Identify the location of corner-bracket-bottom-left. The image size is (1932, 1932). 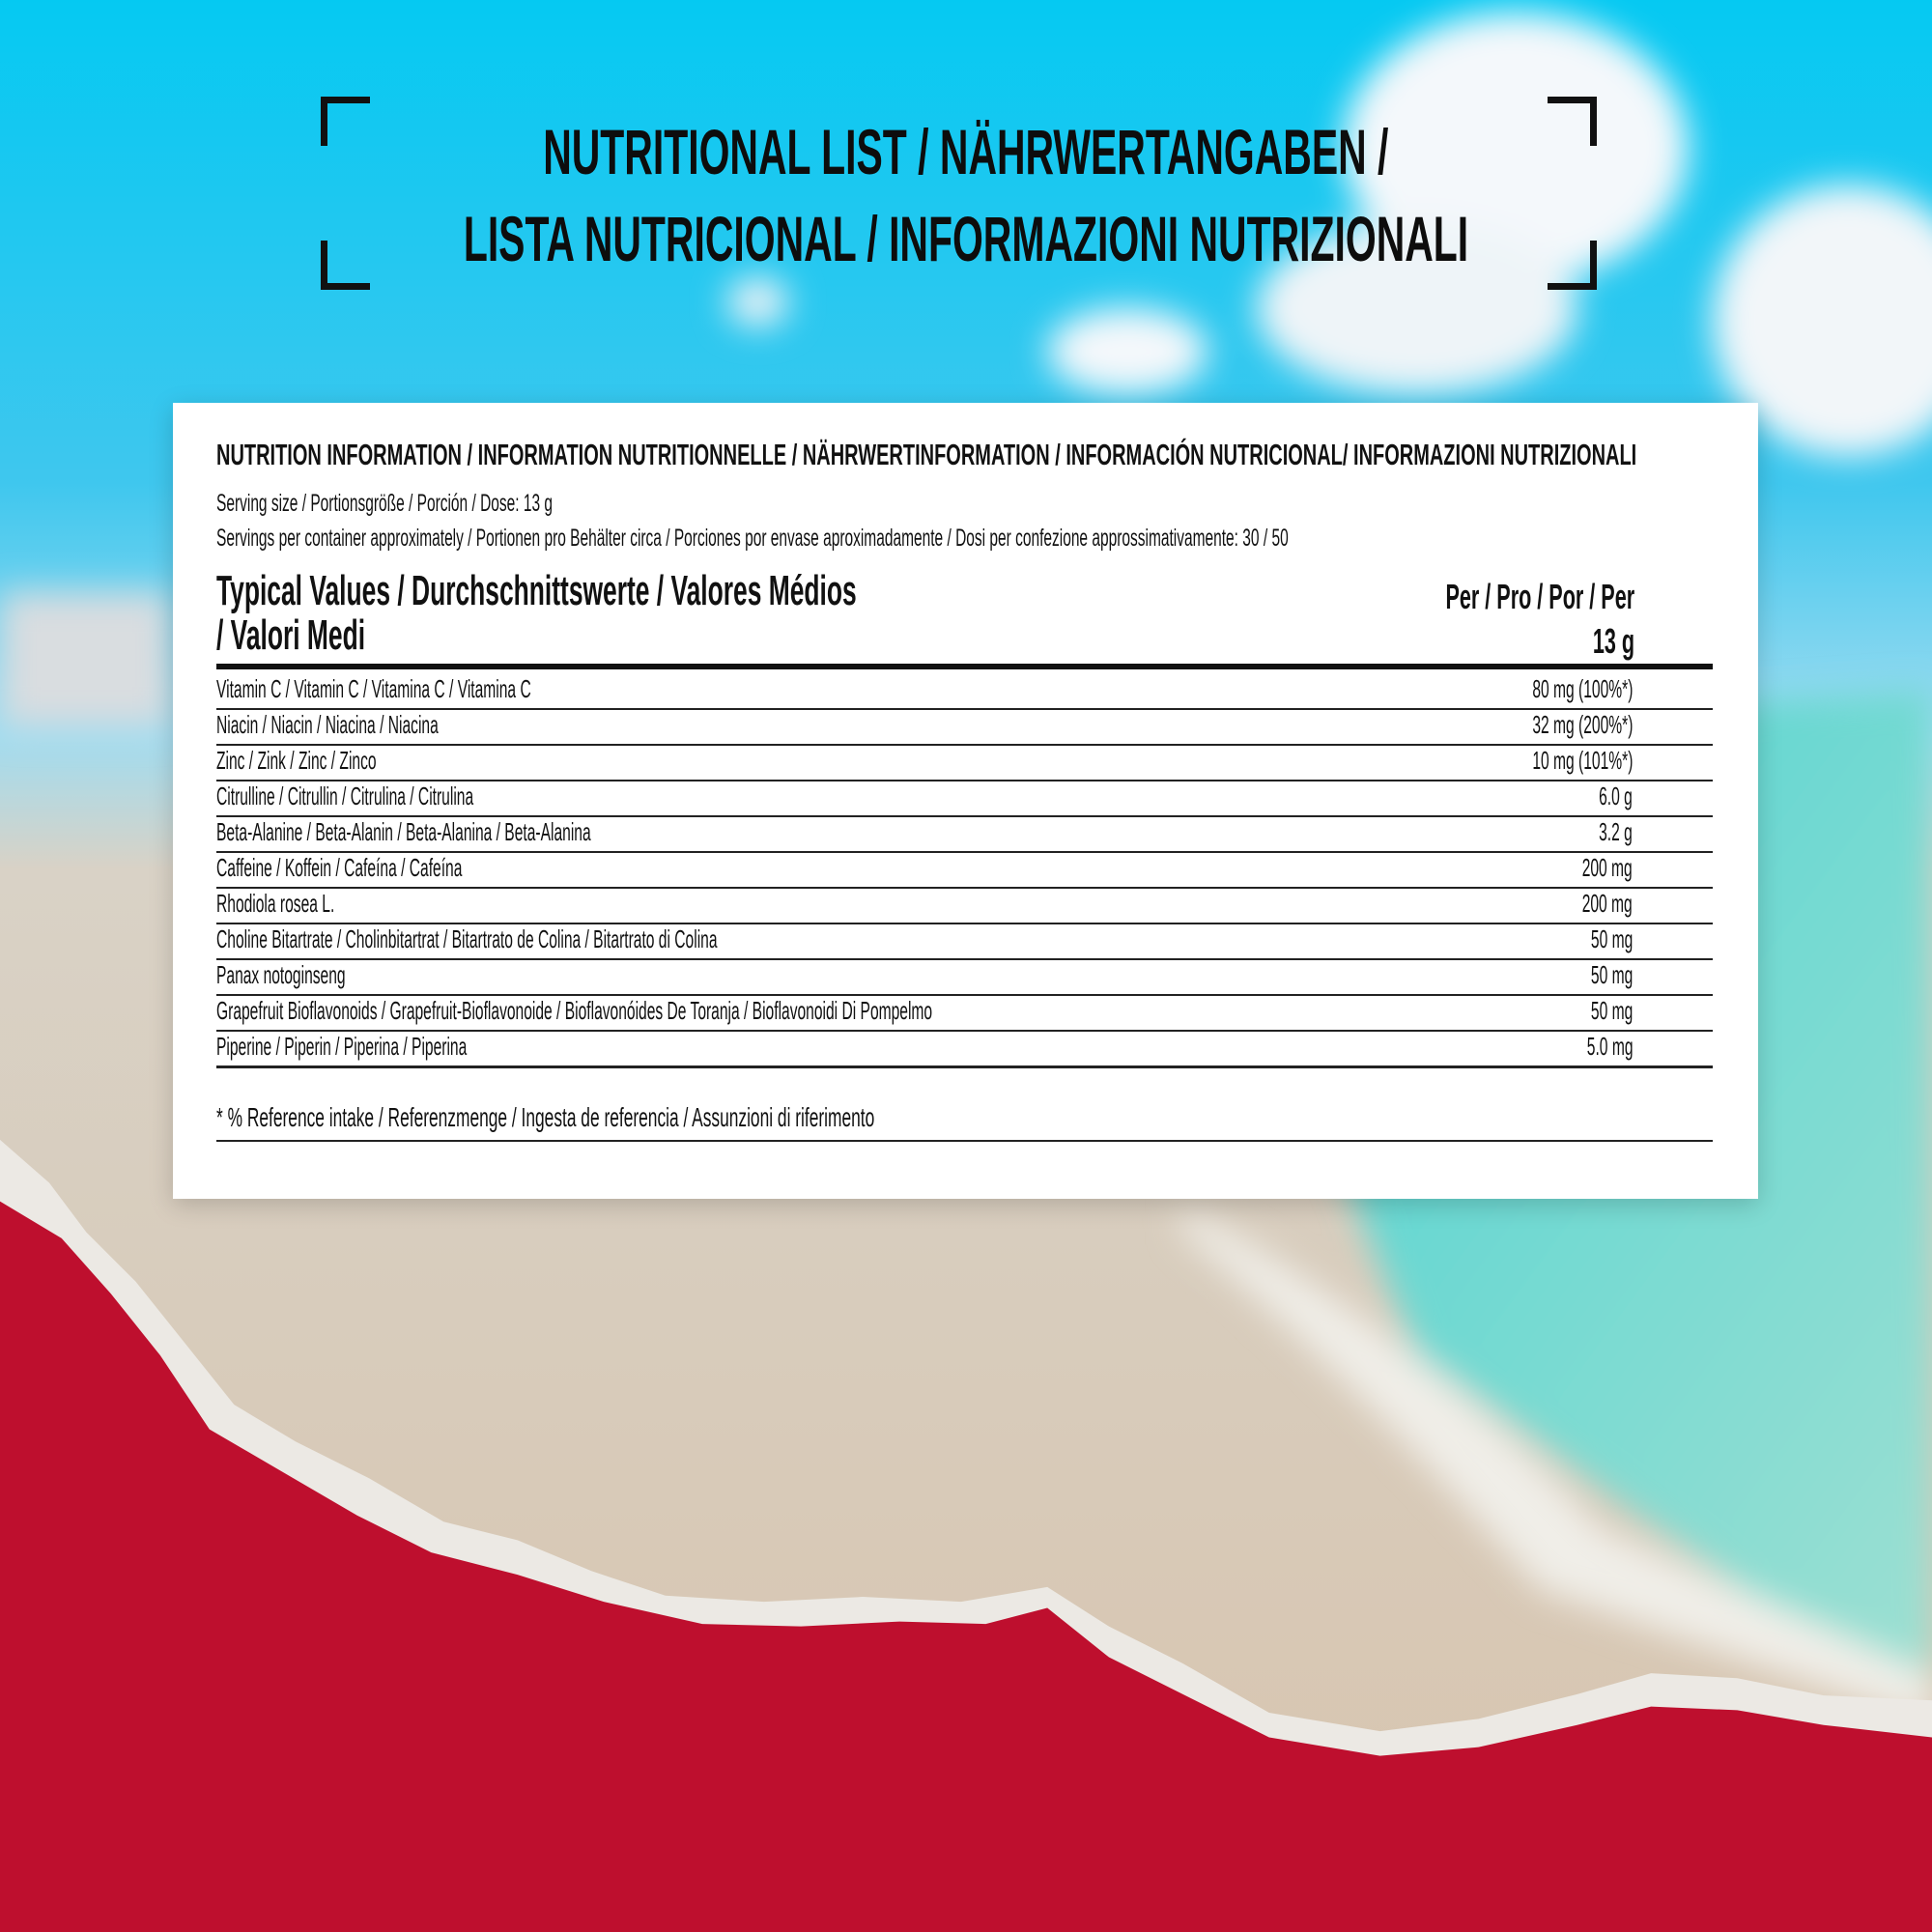
(345, 265).